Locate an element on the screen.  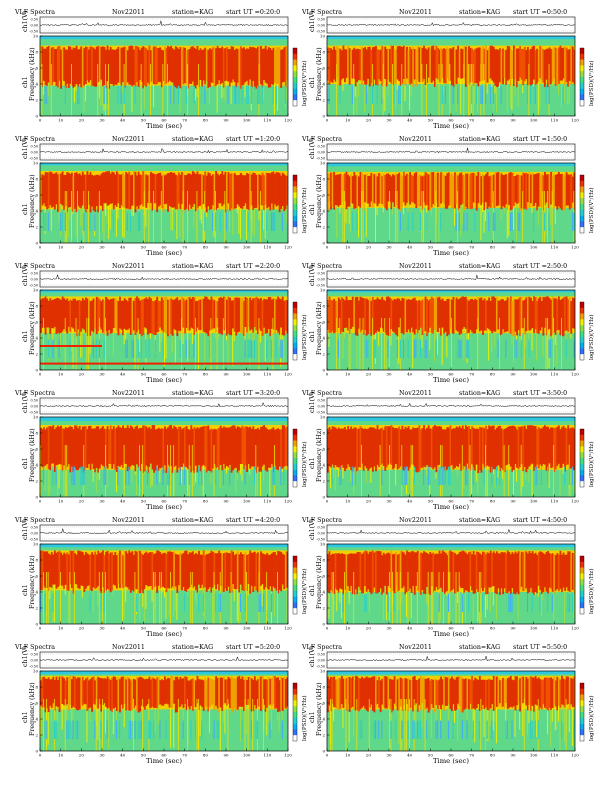
panel-title: VLF Spectra is located at coordinates (34, 647).